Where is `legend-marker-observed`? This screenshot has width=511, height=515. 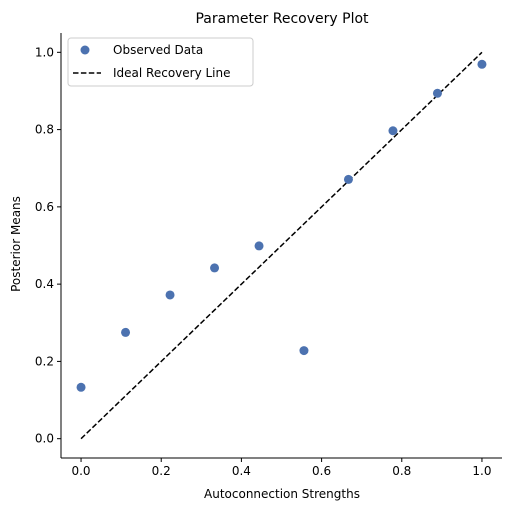 legend-marker-observed is located at coordinates (85, 50).